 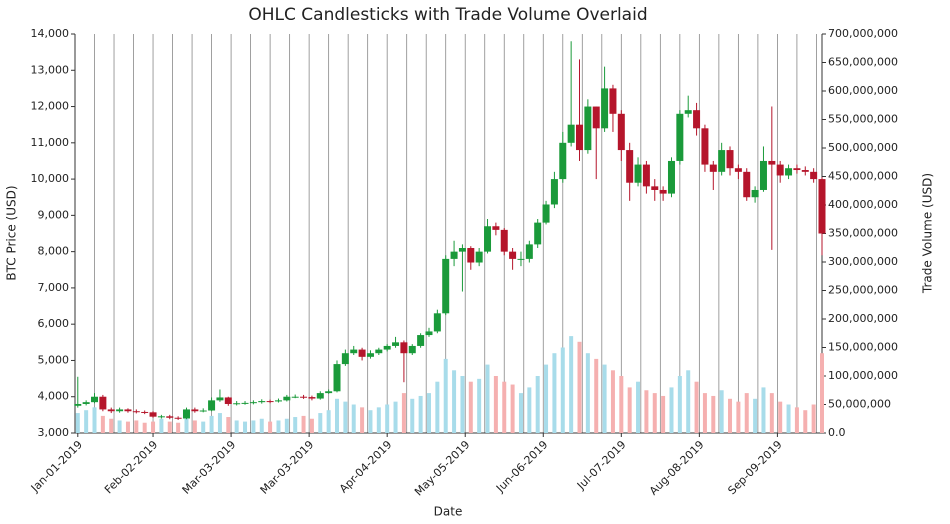 I want to click on y2-tick-label: 350,000,000, so click(x=863, y=233).